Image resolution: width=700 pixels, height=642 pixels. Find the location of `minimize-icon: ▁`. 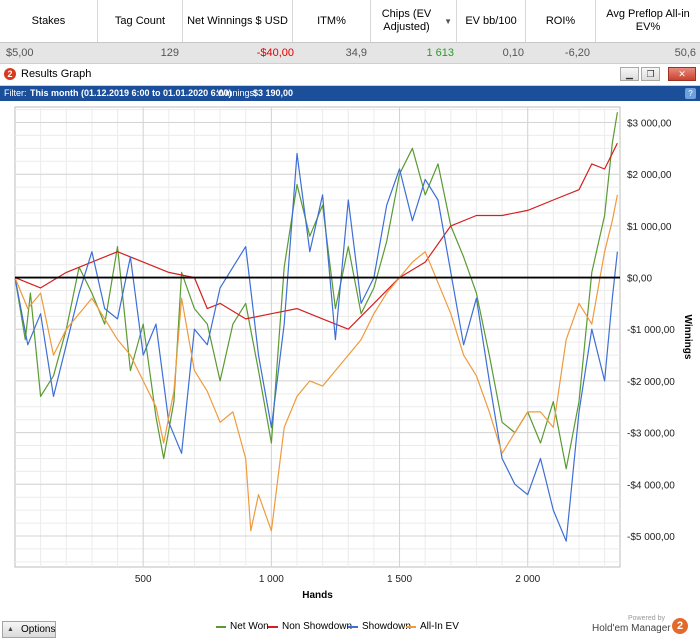

minimize-icon: ▁ is located at coordinates (629, 74).